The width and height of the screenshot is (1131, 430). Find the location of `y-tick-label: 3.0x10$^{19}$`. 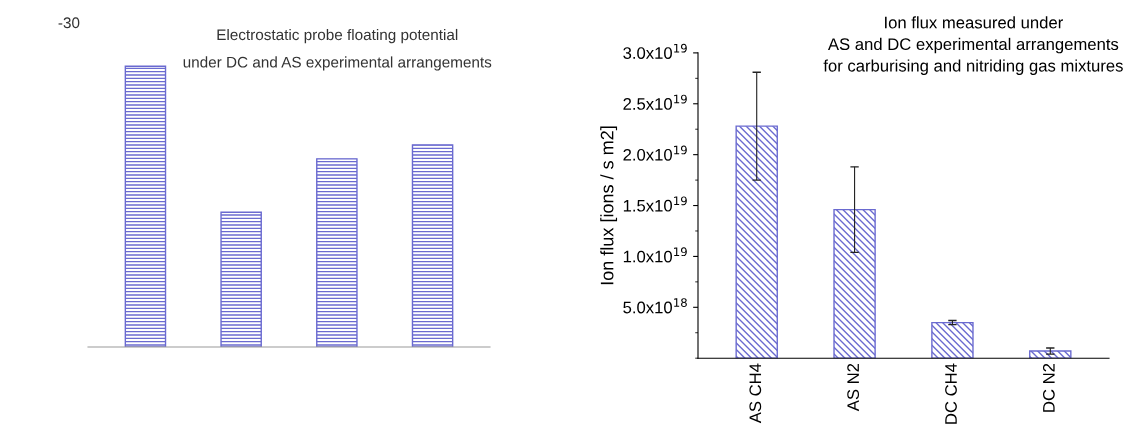

y-tick-label: 3.0x10$^{19}$ is located at coordinates (655, 51).